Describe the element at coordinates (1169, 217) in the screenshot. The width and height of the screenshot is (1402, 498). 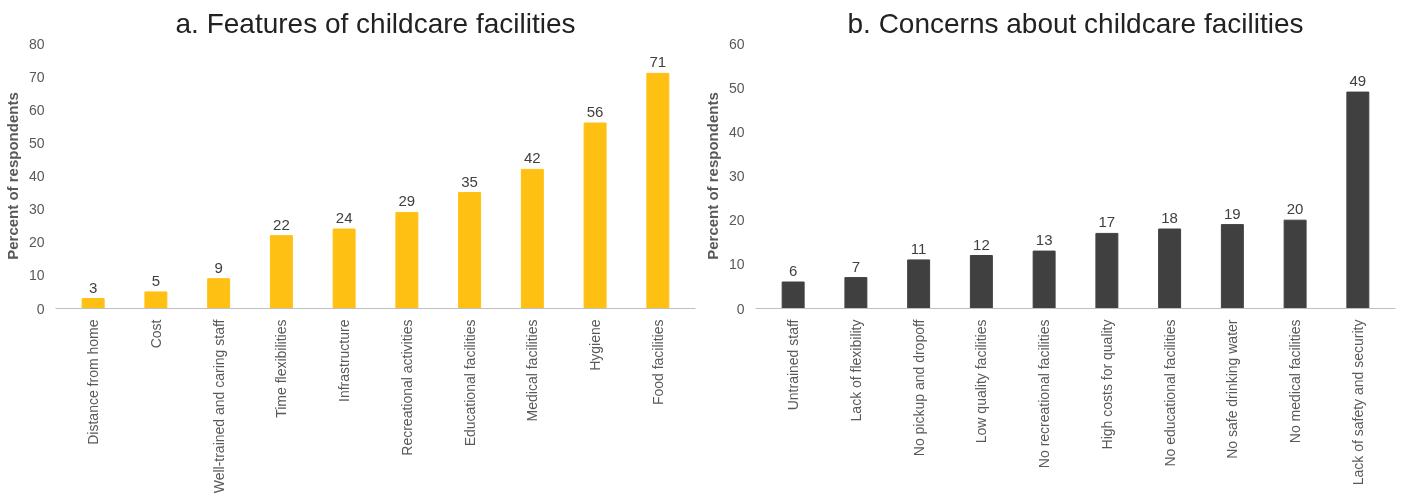
I see `data-label: 18` at that location.